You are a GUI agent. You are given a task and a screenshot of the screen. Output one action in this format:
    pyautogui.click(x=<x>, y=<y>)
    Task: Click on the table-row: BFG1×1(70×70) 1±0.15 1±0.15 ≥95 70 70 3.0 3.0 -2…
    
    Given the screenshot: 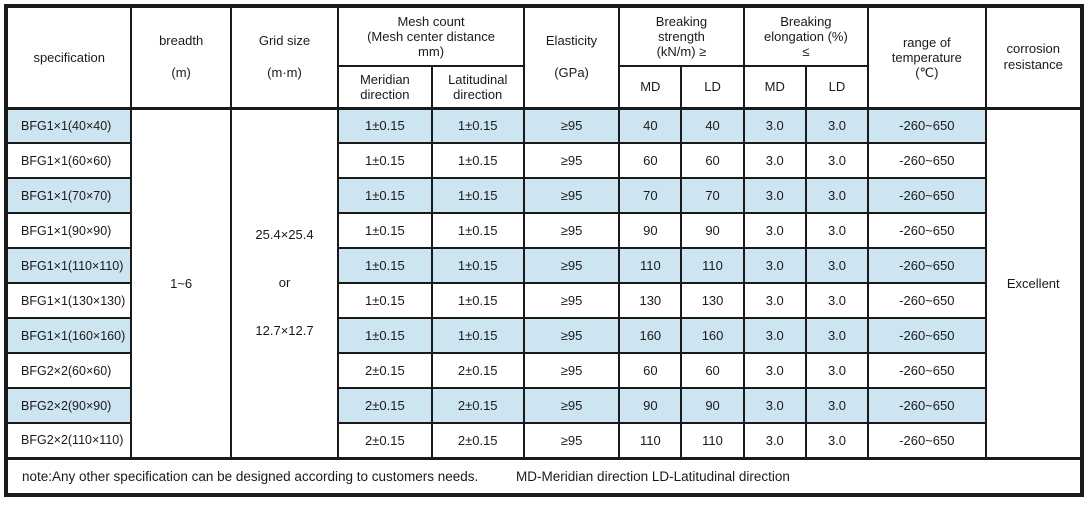 What is the action you would take?
    pyautogui.click(x=543, y=195)
    